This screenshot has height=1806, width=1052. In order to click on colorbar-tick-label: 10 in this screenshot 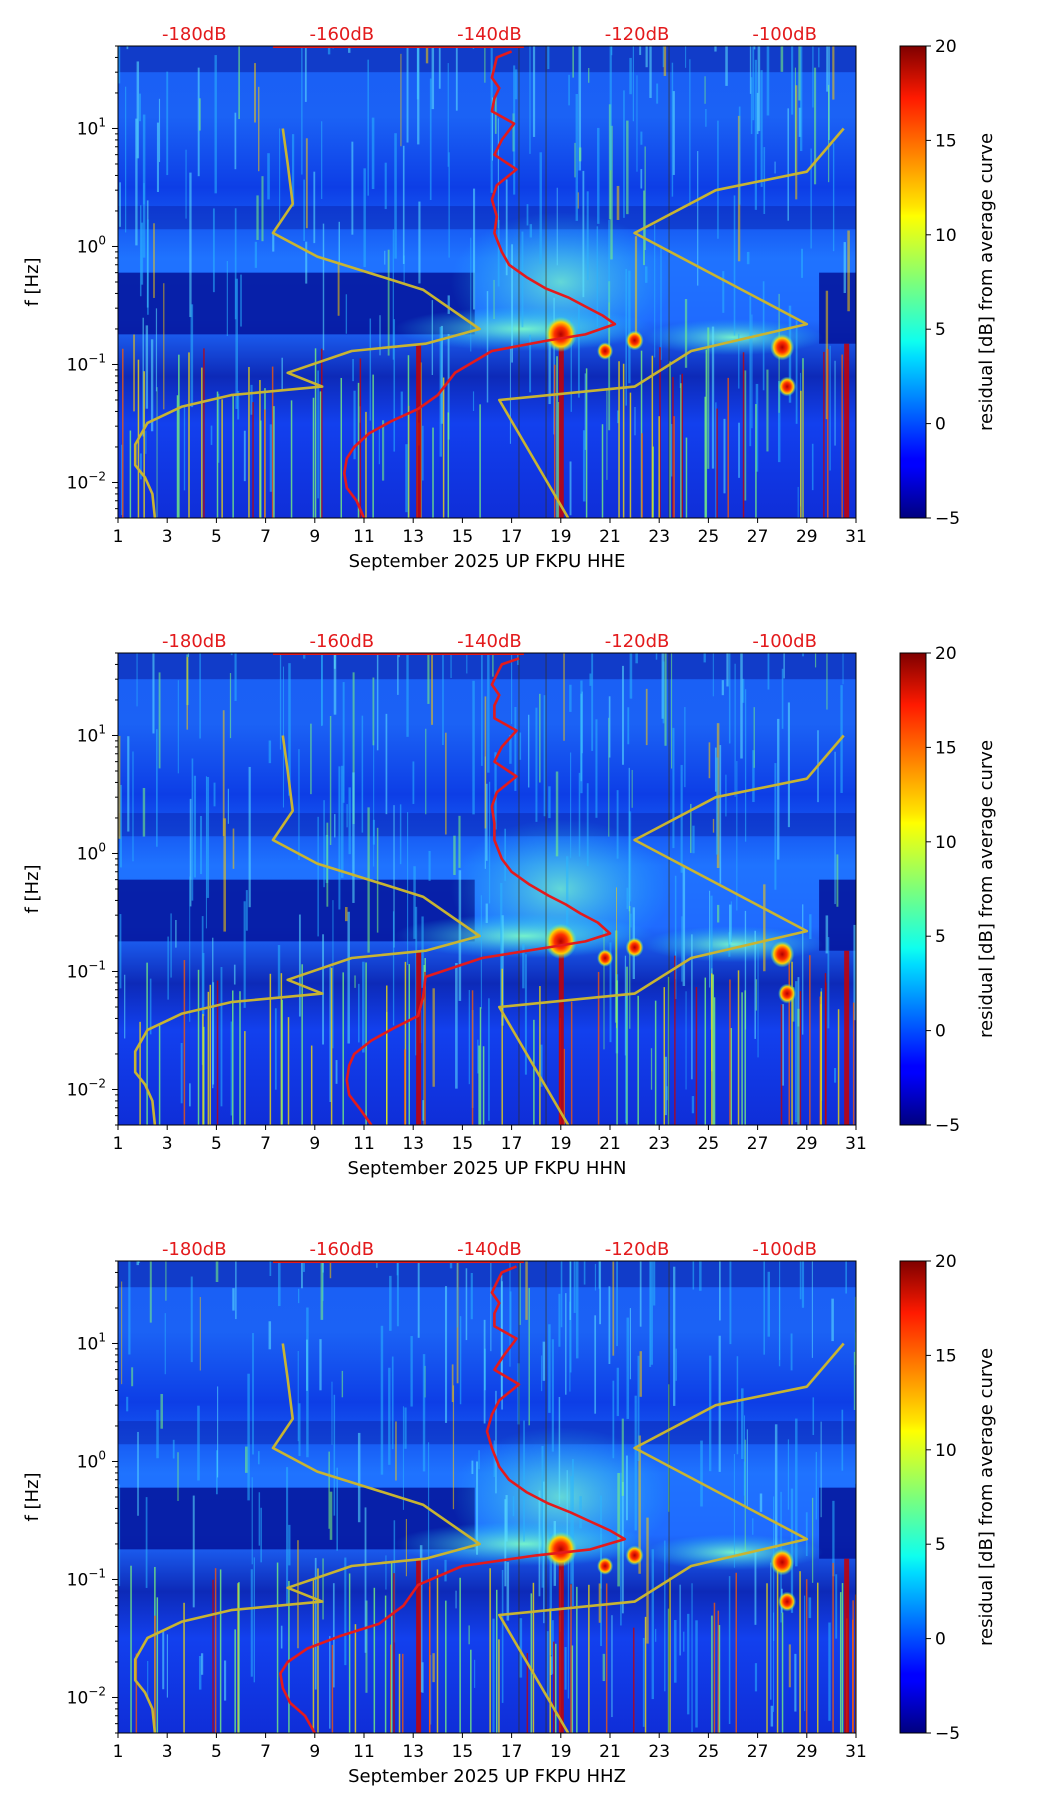, I will do `click(946, 236)`.